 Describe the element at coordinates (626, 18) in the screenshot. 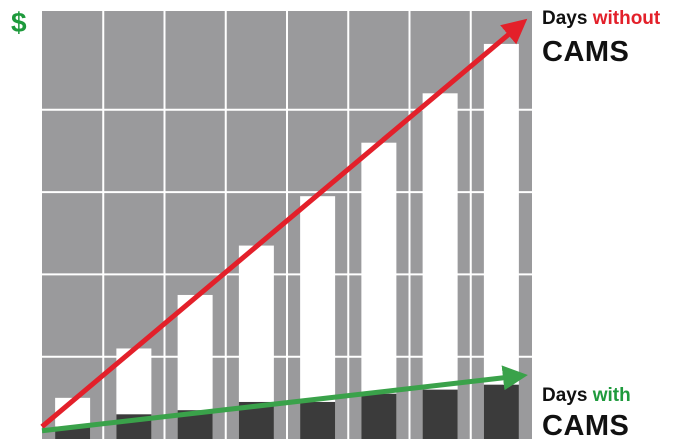

I see `label-without-highlight: without` at that location.